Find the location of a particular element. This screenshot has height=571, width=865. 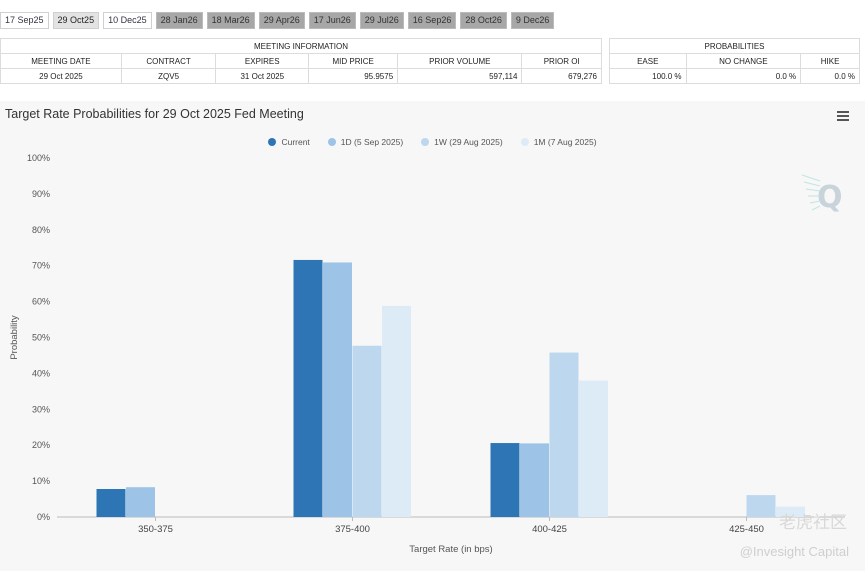

y-tick-label: 0% is located at coordinates (43, 517).